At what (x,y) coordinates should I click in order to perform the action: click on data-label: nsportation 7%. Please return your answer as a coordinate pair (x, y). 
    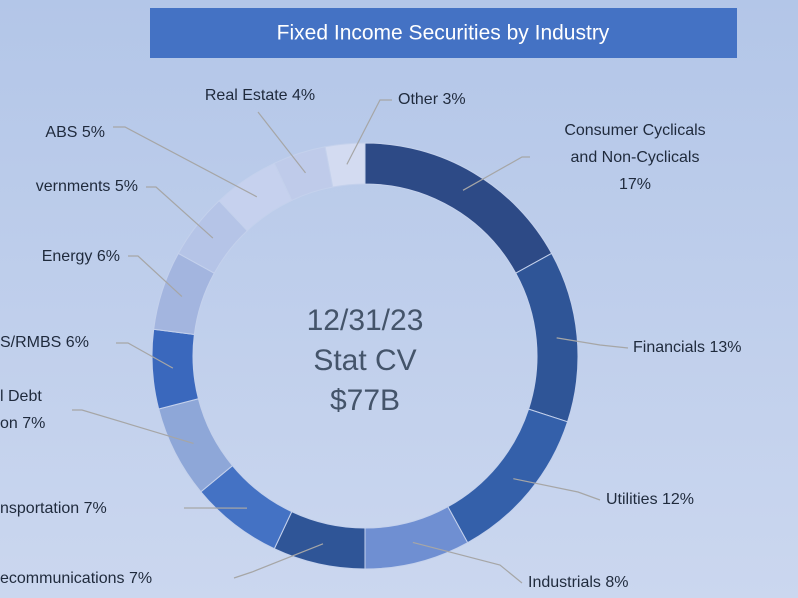
    Looking at the image, I should click on (53, 508).